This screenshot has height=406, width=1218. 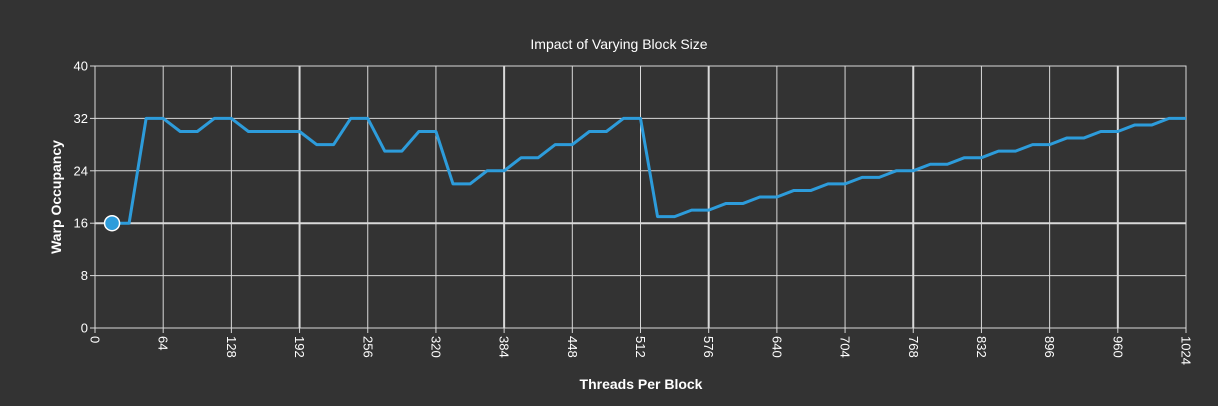 What do you see at coordinates (845, 347) in the screenshot?
I see `x-tick-label: 704` at bounding box center [845, 347].